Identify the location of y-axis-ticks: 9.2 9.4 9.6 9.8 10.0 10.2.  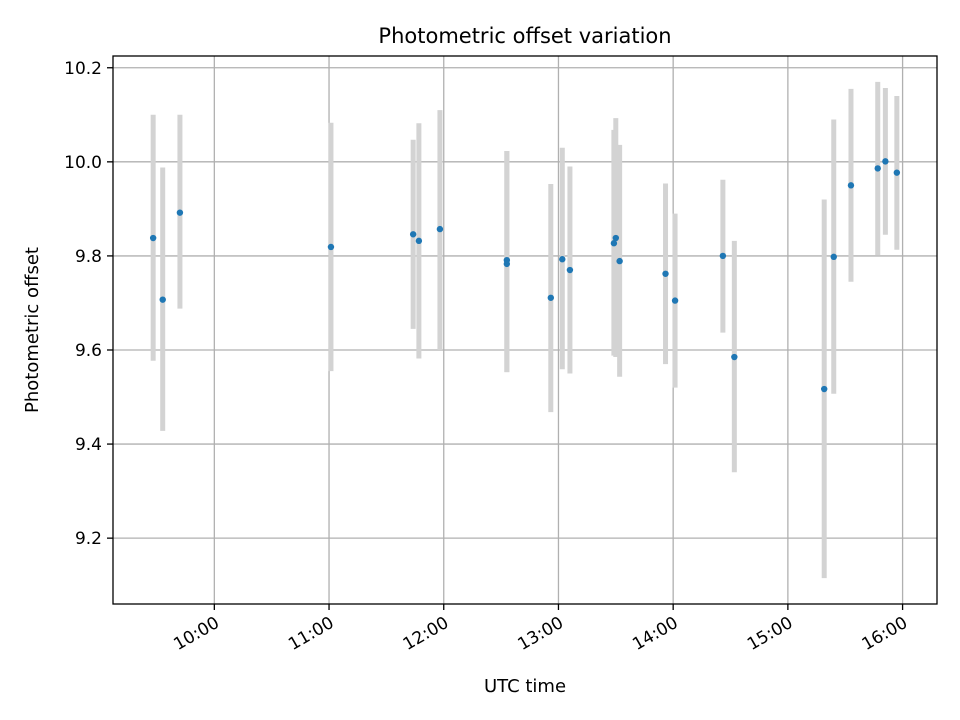
(88, 304).